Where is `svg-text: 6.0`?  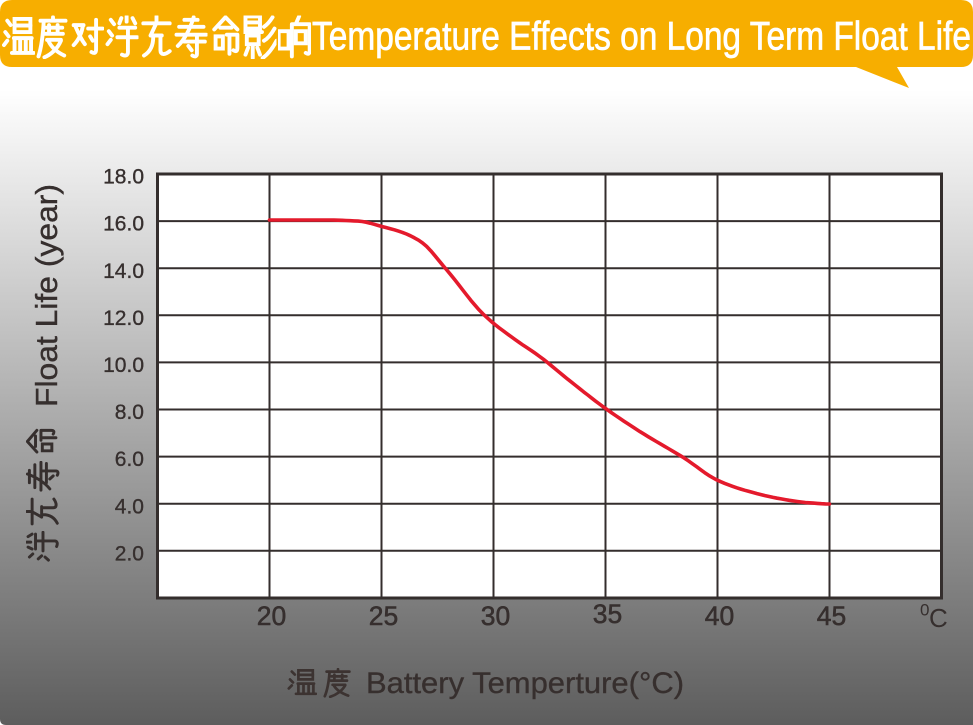 svg-text: 6.0 is located at coordinates (129, 459).